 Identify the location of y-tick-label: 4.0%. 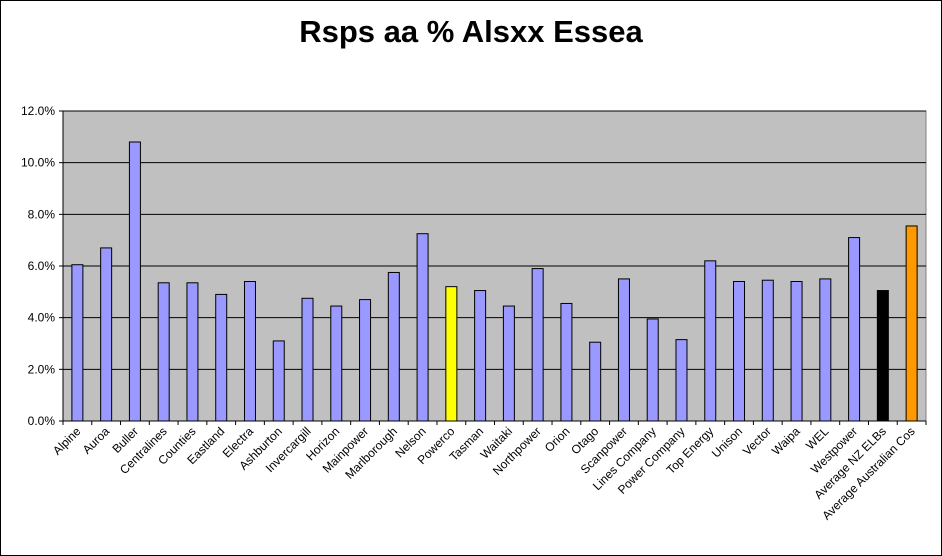
(42, 318).